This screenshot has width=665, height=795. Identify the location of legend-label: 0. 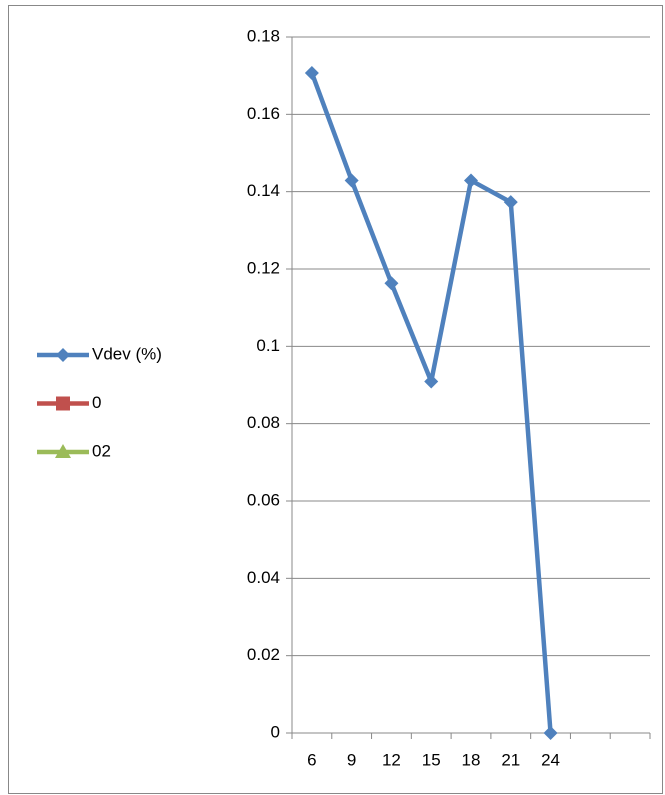
(96, 402).